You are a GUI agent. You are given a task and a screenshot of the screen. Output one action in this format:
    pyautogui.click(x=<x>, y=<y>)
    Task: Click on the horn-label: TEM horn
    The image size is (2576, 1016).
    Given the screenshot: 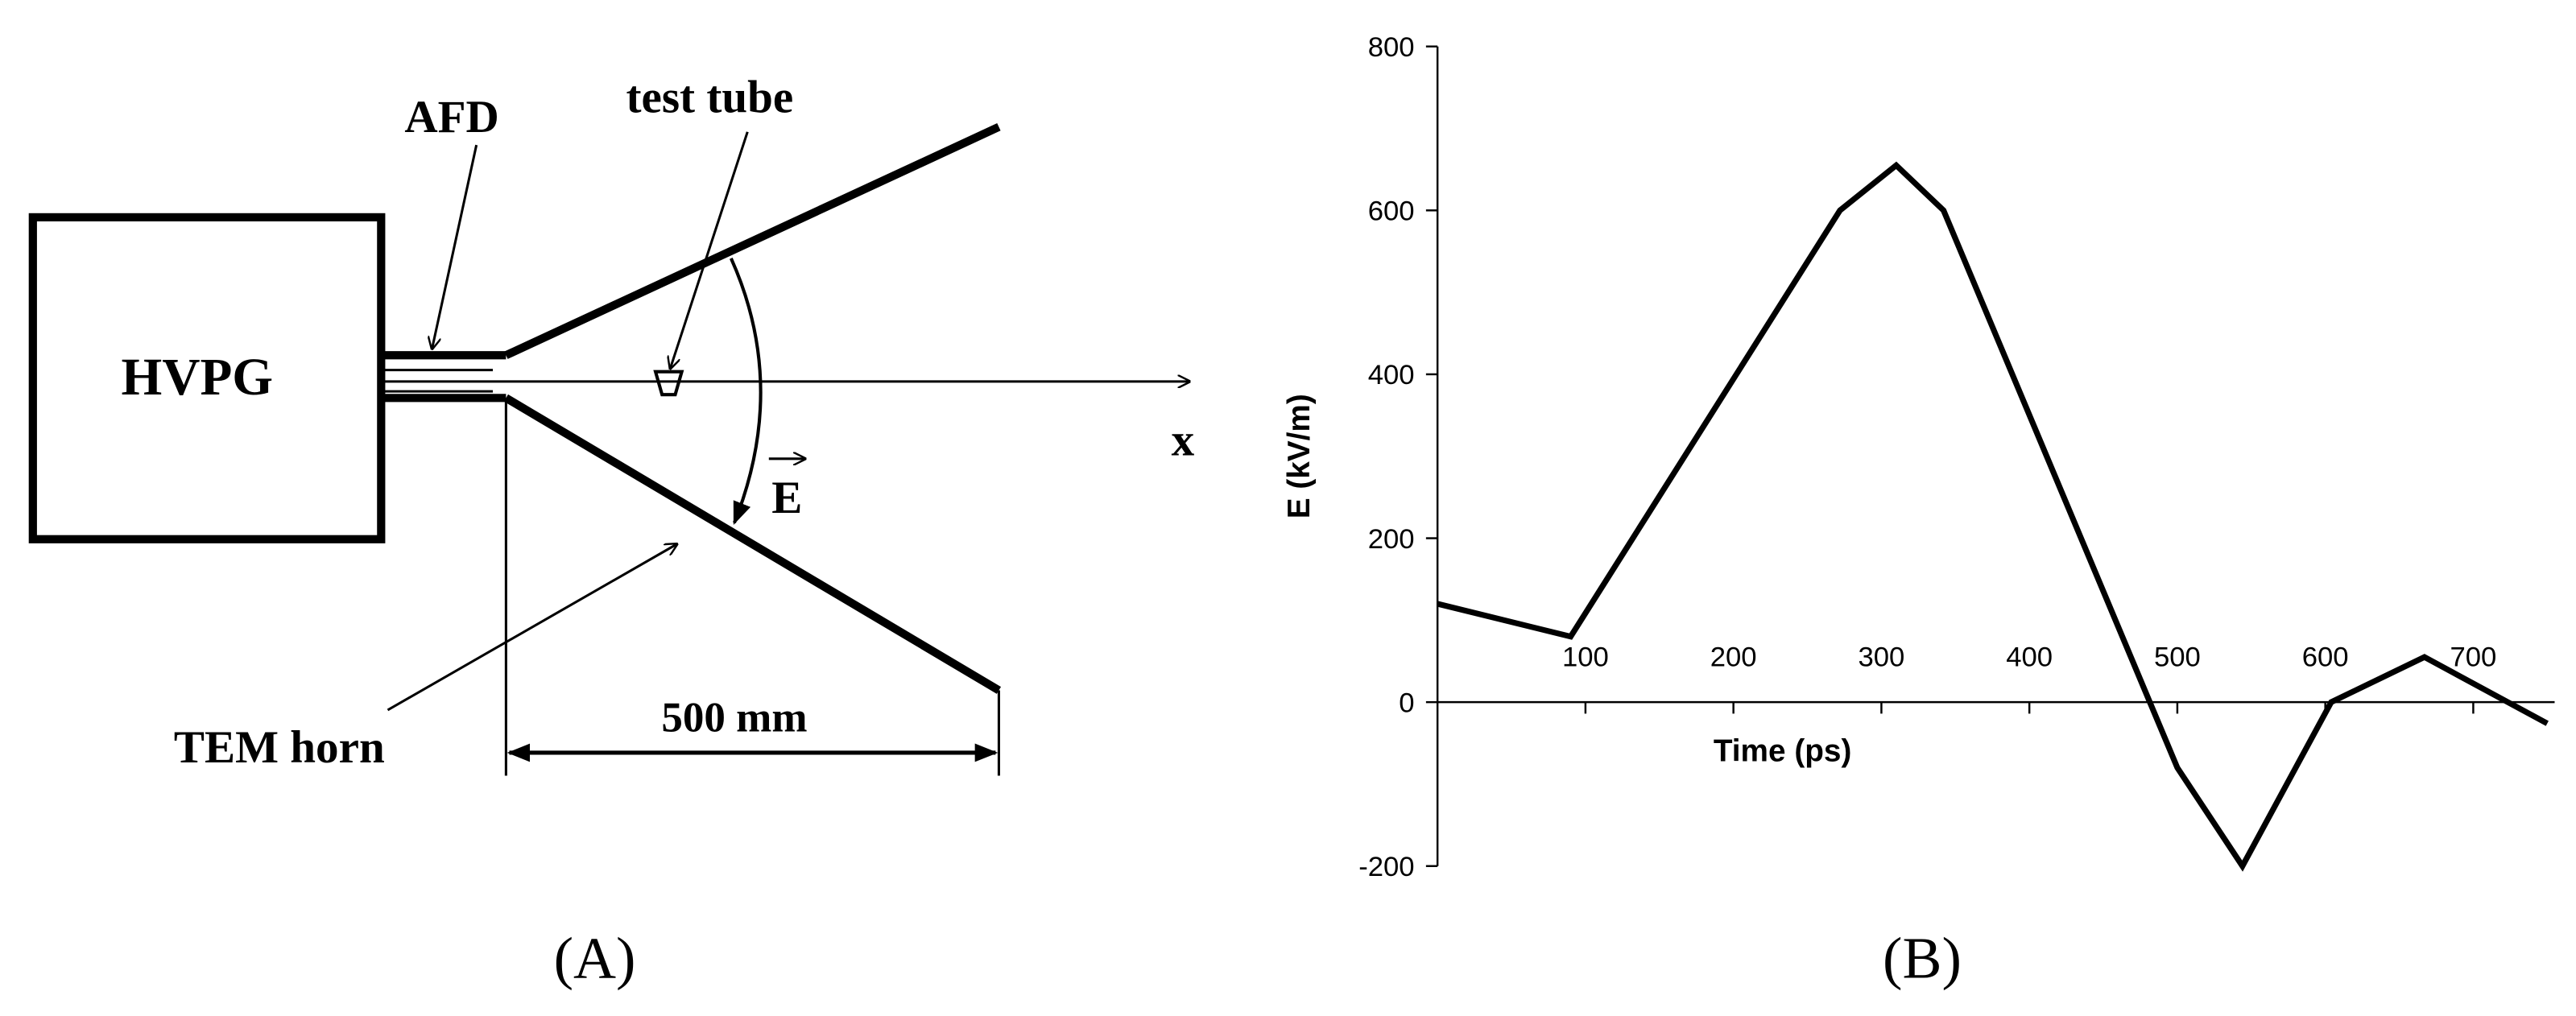 What is the action you would take?
    pyautogui.click(x=280, y=747)
    